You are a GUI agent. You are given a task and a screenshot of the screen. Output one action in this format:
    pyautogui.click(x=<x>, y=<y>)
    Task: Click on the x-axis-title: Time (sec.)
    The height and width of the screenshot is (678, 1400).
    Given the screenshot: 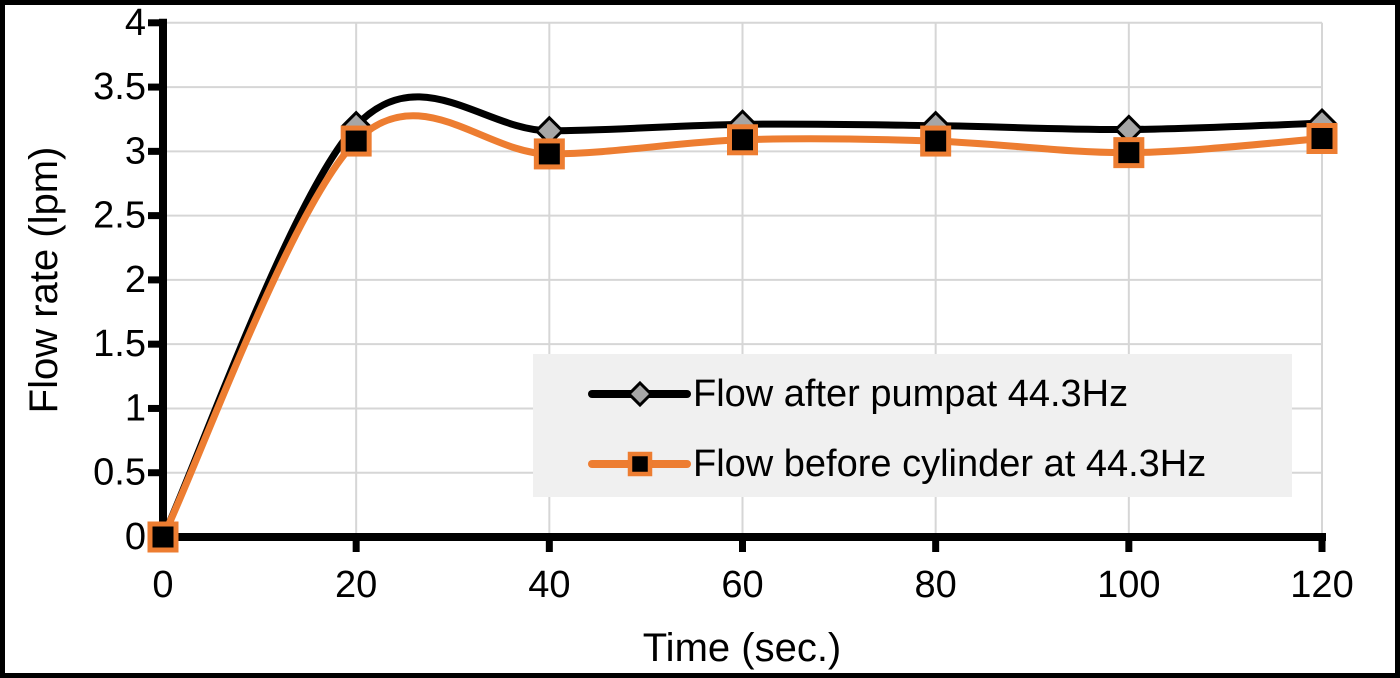 What is the action you would take?
    pyautogui.click(x=742, y=648)
    